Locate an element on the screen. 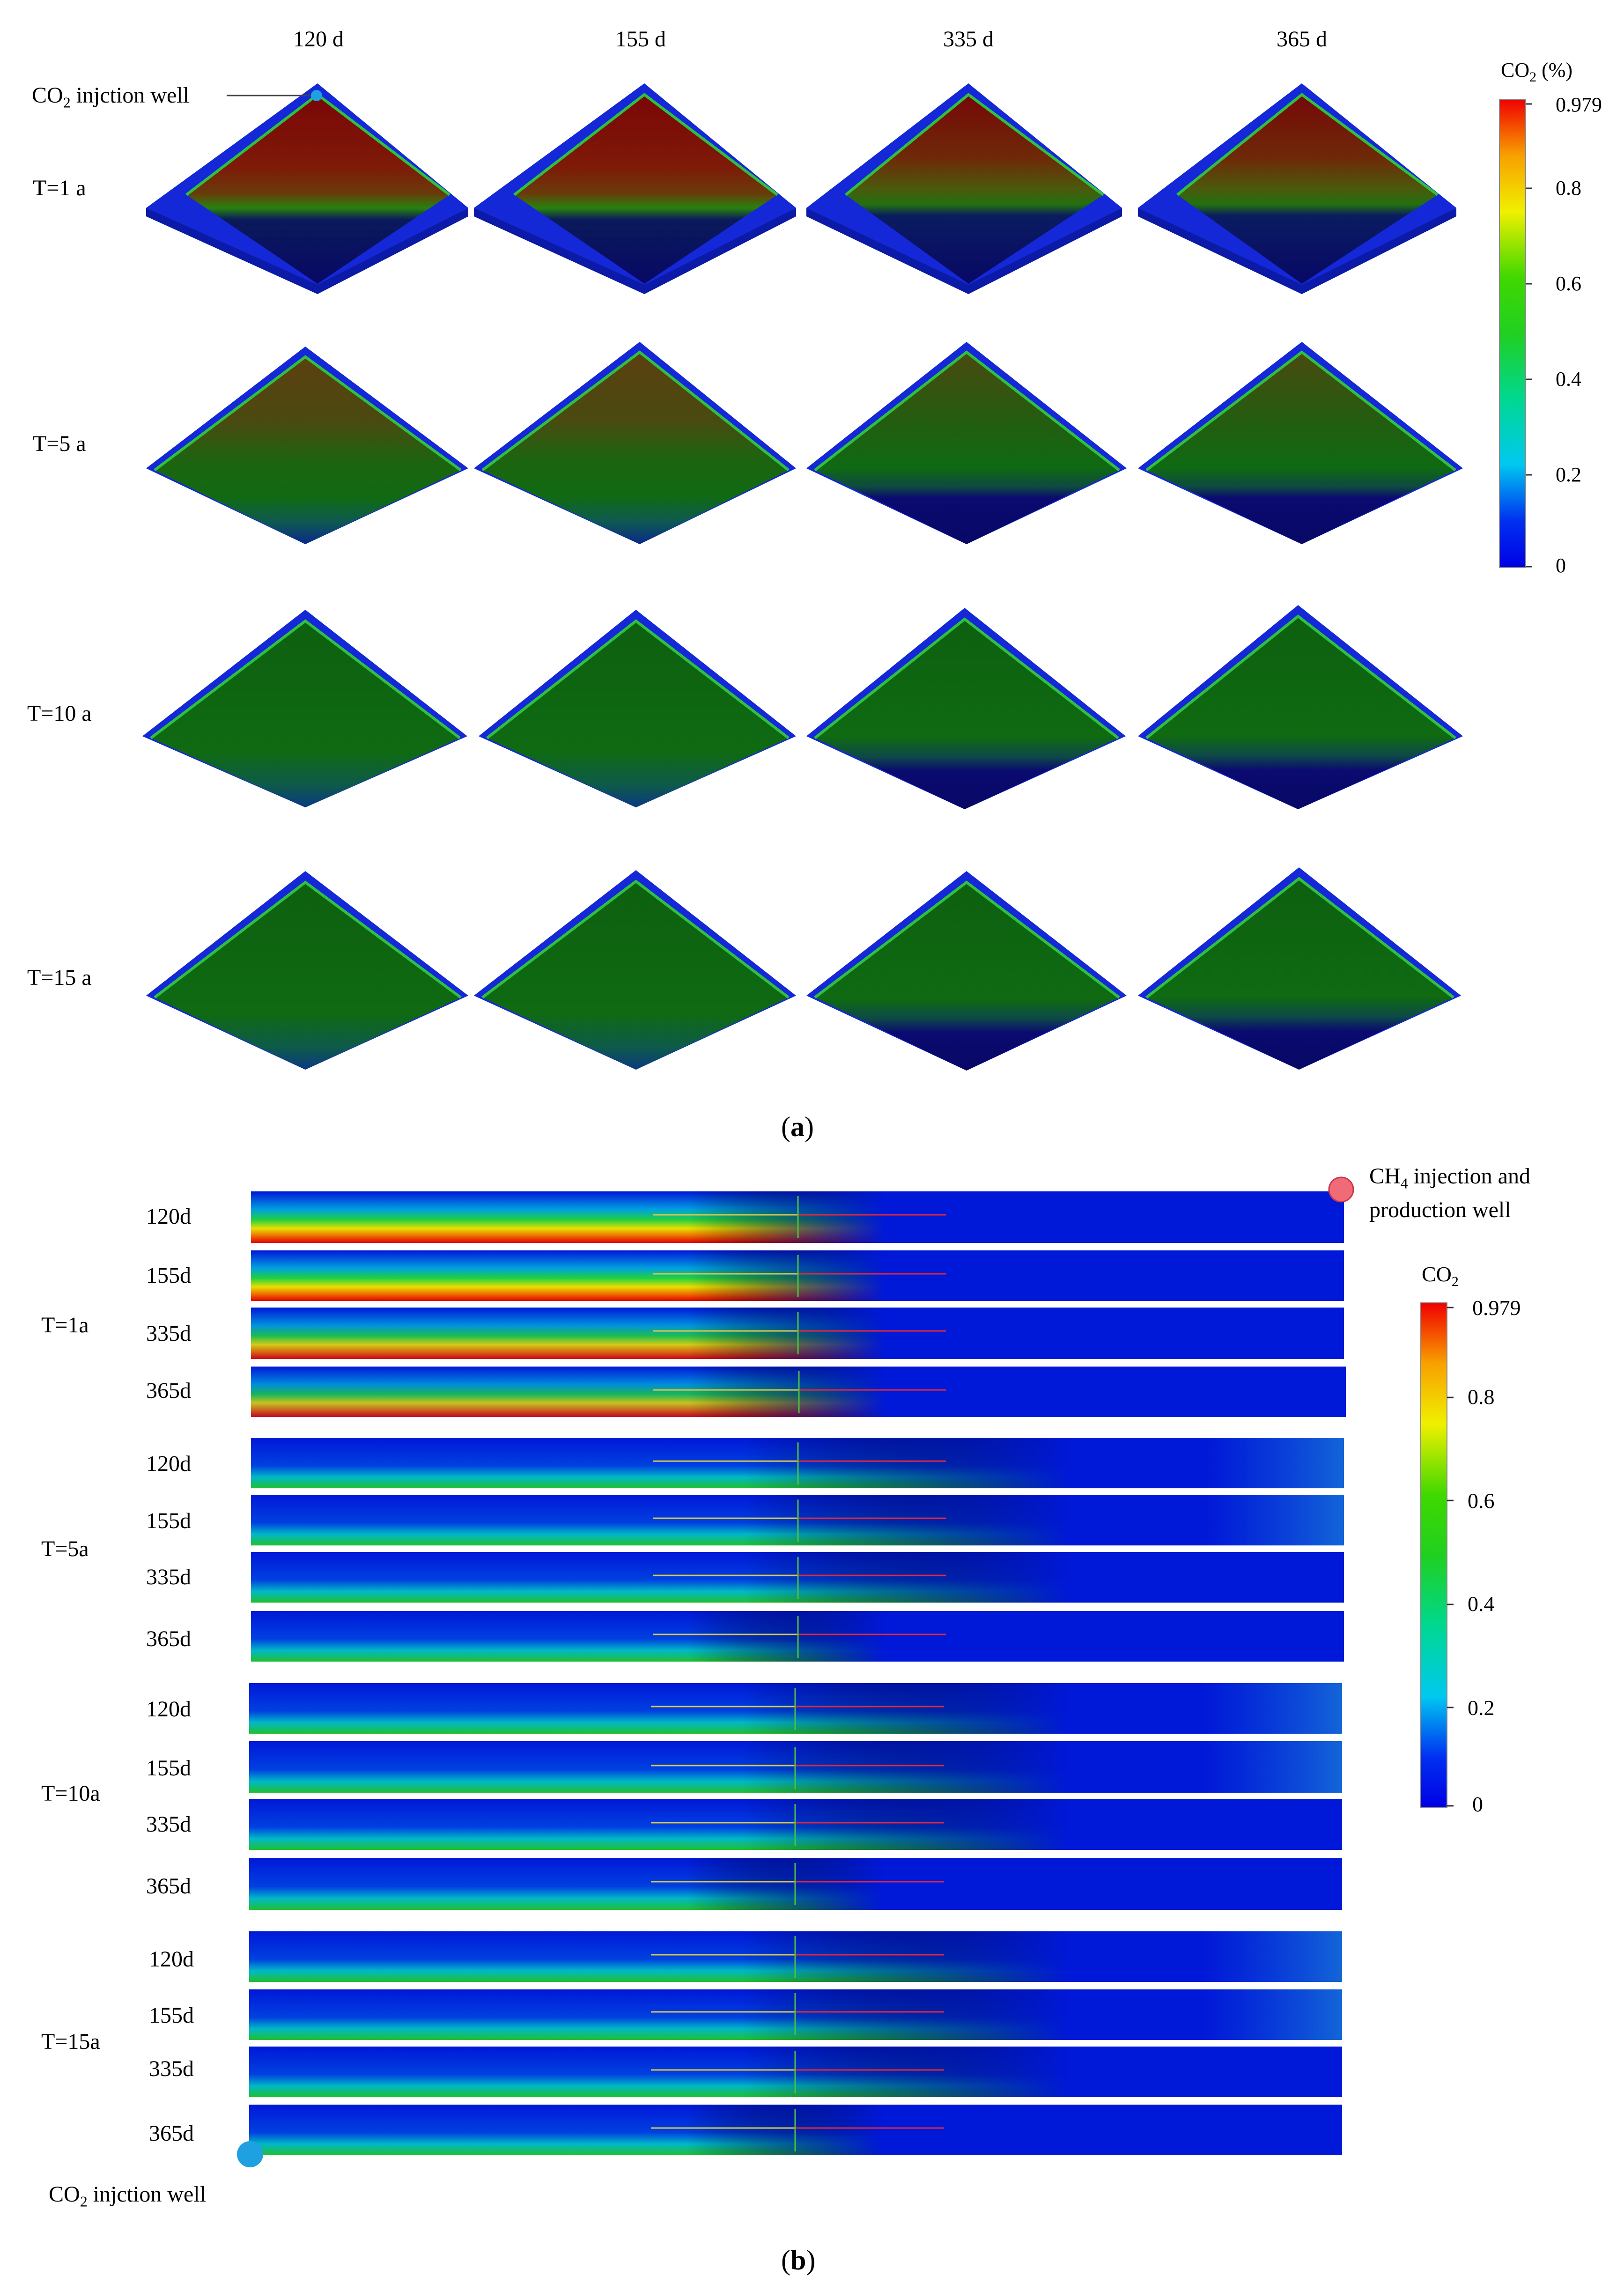 Image resolution: width=1624 pixels, height=2291 pixels. row-label-t10-335d: 335d is located at coordinates (168, 1824).